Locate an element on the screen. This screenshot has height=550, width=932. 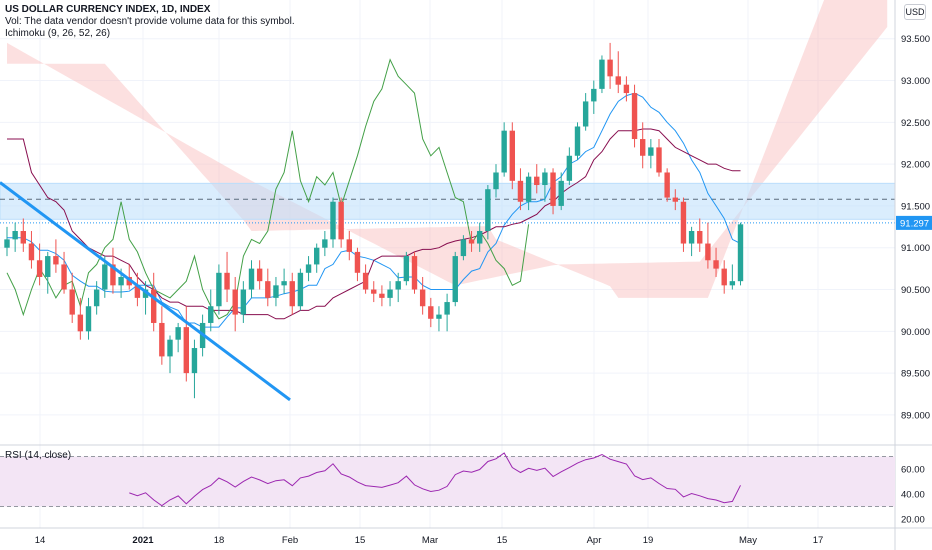
rsi-line is located at coordinates (435, 479).